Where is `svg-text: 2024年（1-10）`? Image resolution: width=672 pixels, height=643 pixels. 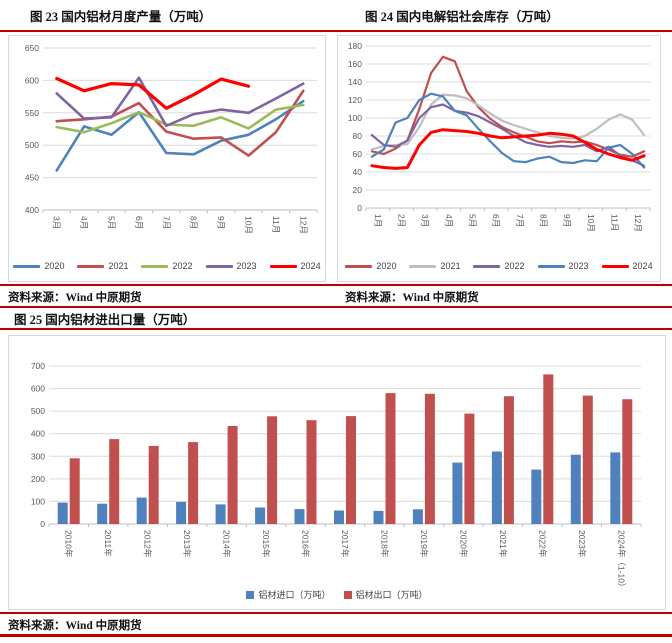 svg-text: 2024年（1-10） is located at coordinates (621, 560).